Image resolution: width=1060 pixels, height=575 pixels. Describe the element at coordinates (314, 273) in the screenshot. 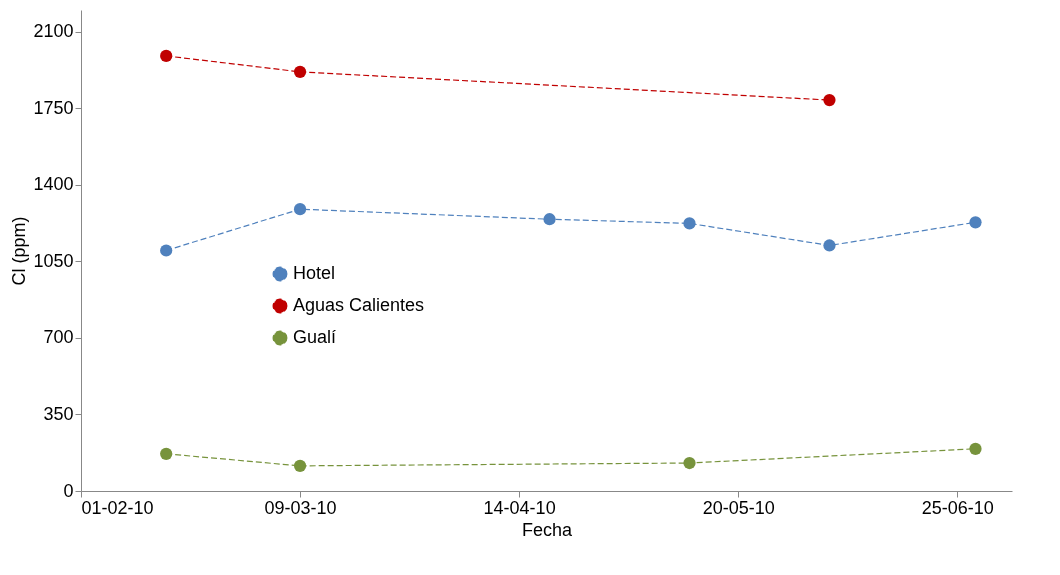

I see `legend-label: Hotel` at that location.